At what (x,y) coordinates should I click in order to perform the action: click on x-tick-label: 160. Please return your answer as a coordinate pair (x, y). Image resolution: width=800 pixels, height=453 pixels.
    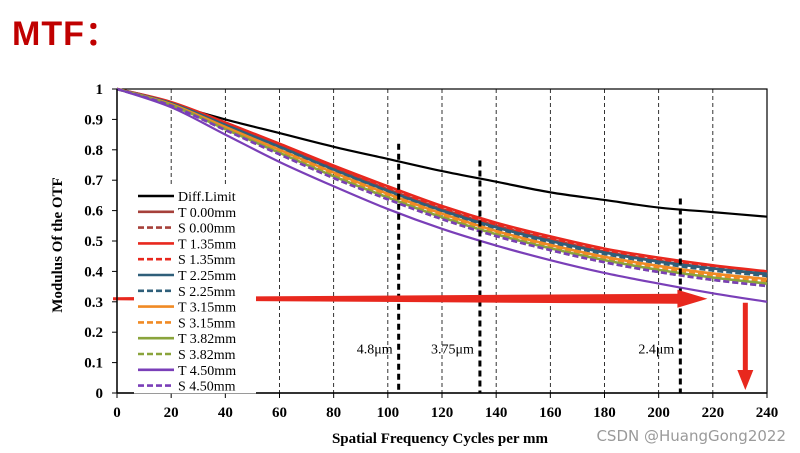
    Looking at the image, I should click on (550, 413).